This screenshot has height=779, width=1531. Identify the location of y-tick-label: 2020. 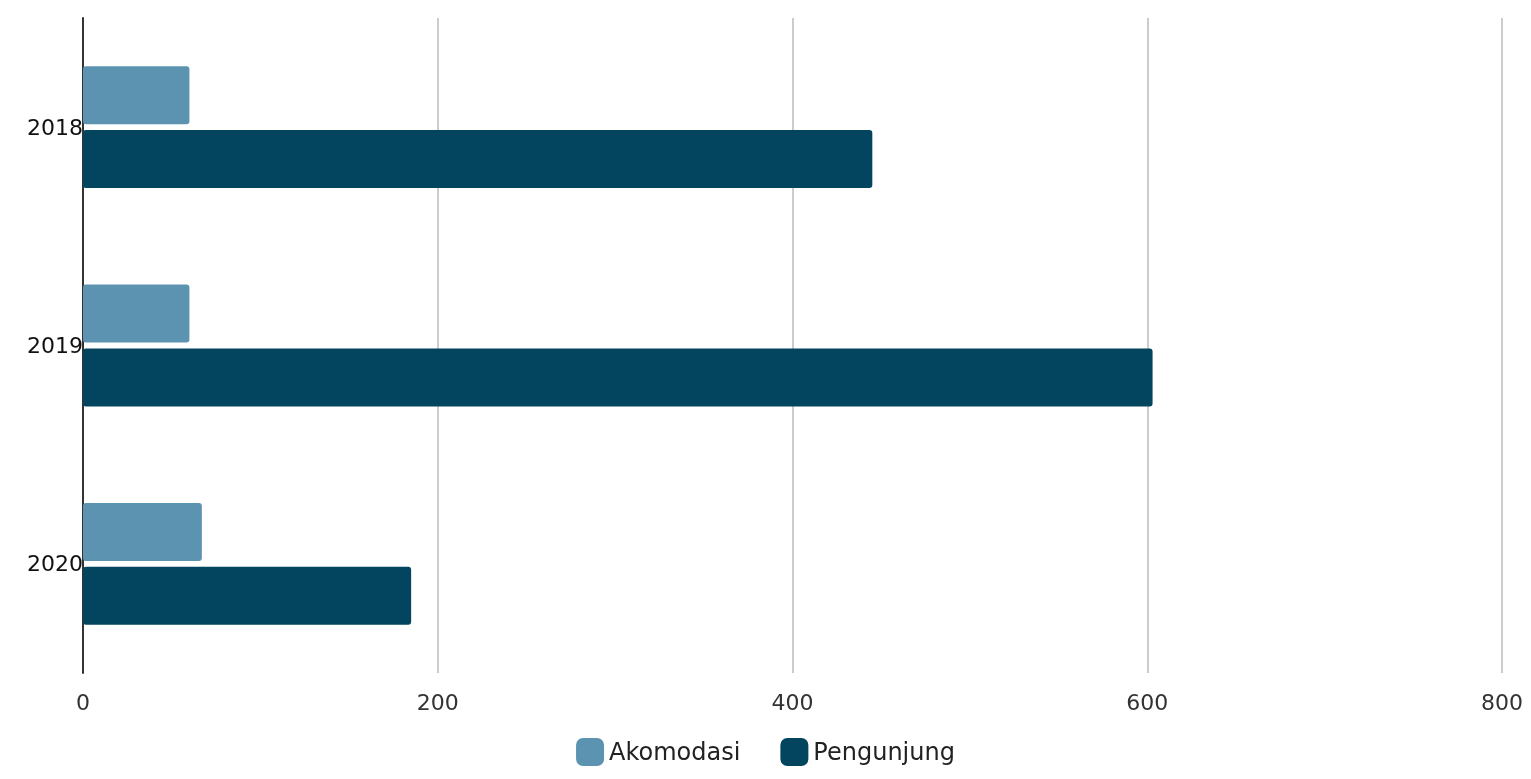
(55, 564).